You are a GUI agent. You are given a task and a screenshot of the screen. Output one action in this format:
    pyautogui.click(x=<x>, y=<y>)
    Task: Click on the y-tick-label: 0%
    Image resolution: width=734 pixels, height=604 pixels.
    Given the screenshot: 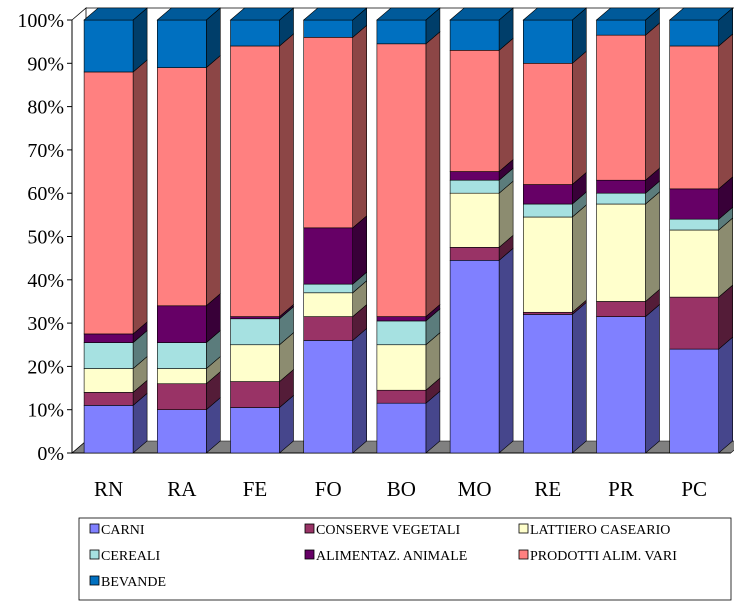 What is the action you would take?
    pyautogui.click(x=50, y=454)
    